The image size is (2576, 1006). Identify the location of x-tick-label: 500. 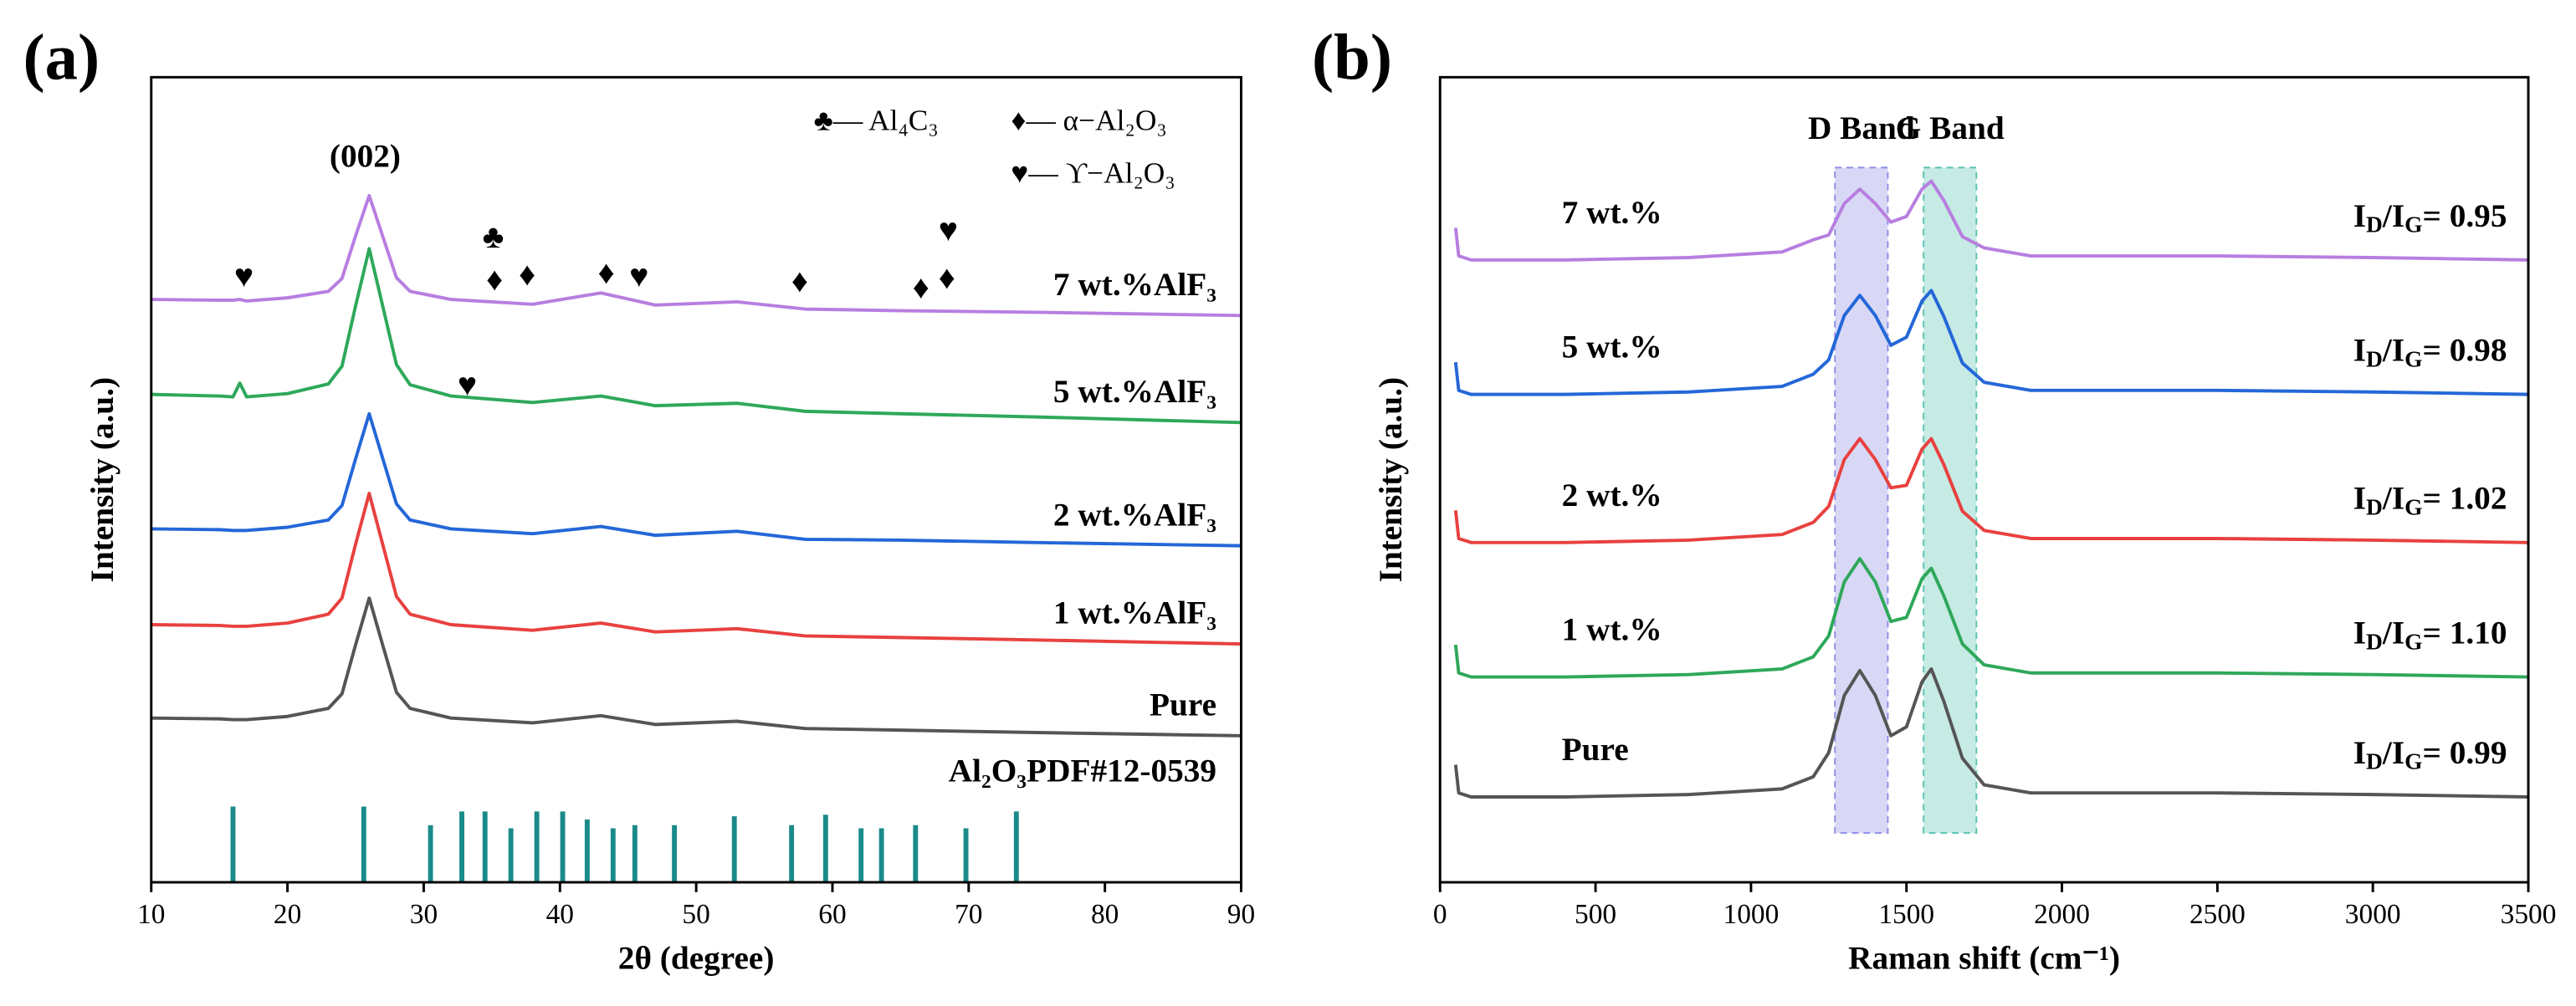
(1596, 914).